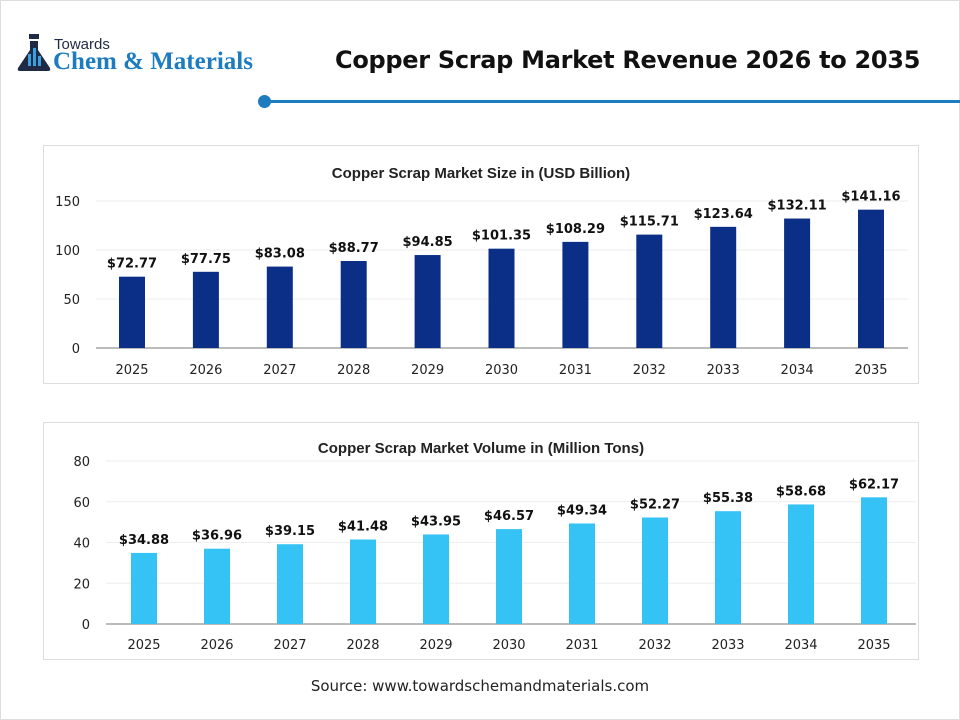  Describe the element at coordinates (363, 526) in the screenshot. I see `data-label: $41.48` at that location.